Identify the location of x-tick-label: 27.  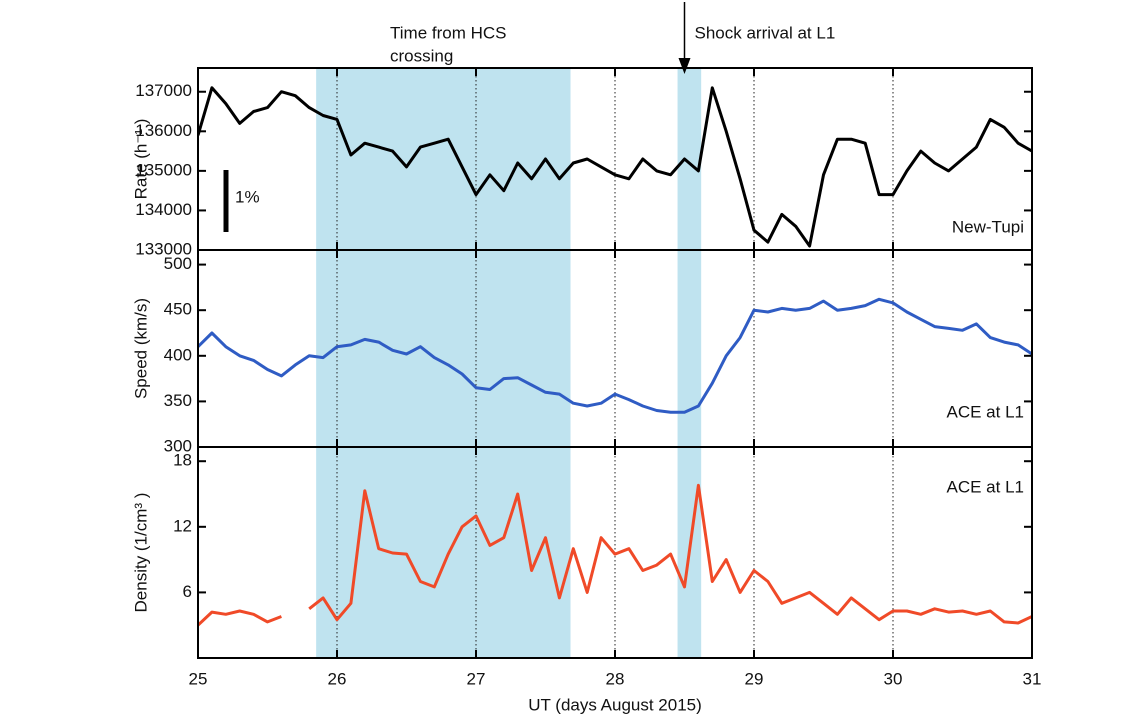
(476, 678).